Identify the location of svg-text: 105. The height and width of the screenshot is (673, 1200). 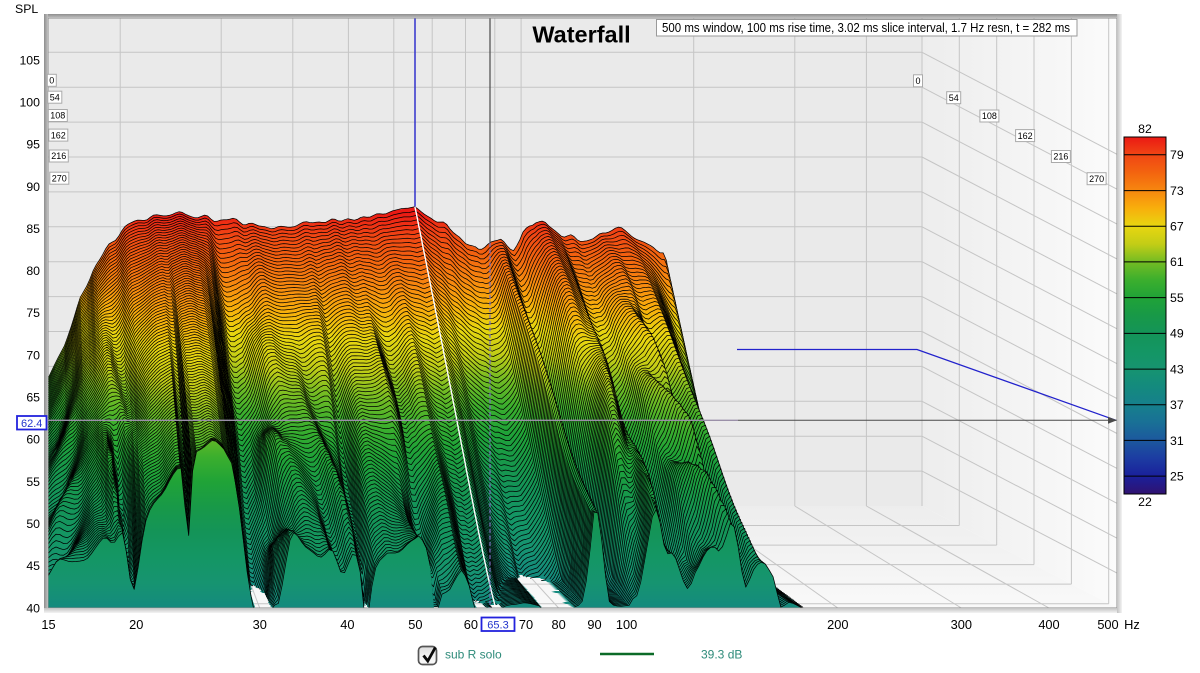
(29, 60).